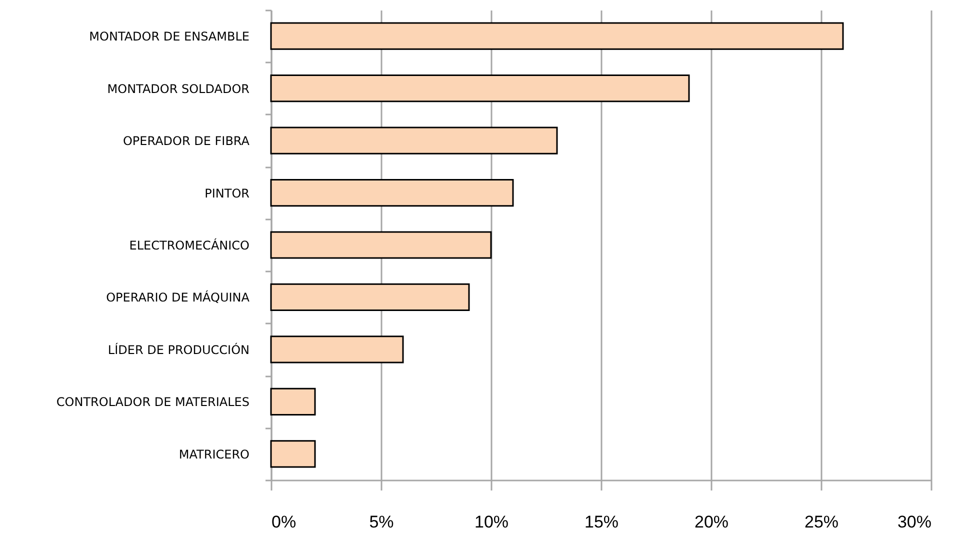 This screenshot has width=961, height=540. What do you see at coordinates (491, 522) in the screenshot?
I see `x-tick-label: 10%` at bounding box center [491, 522].